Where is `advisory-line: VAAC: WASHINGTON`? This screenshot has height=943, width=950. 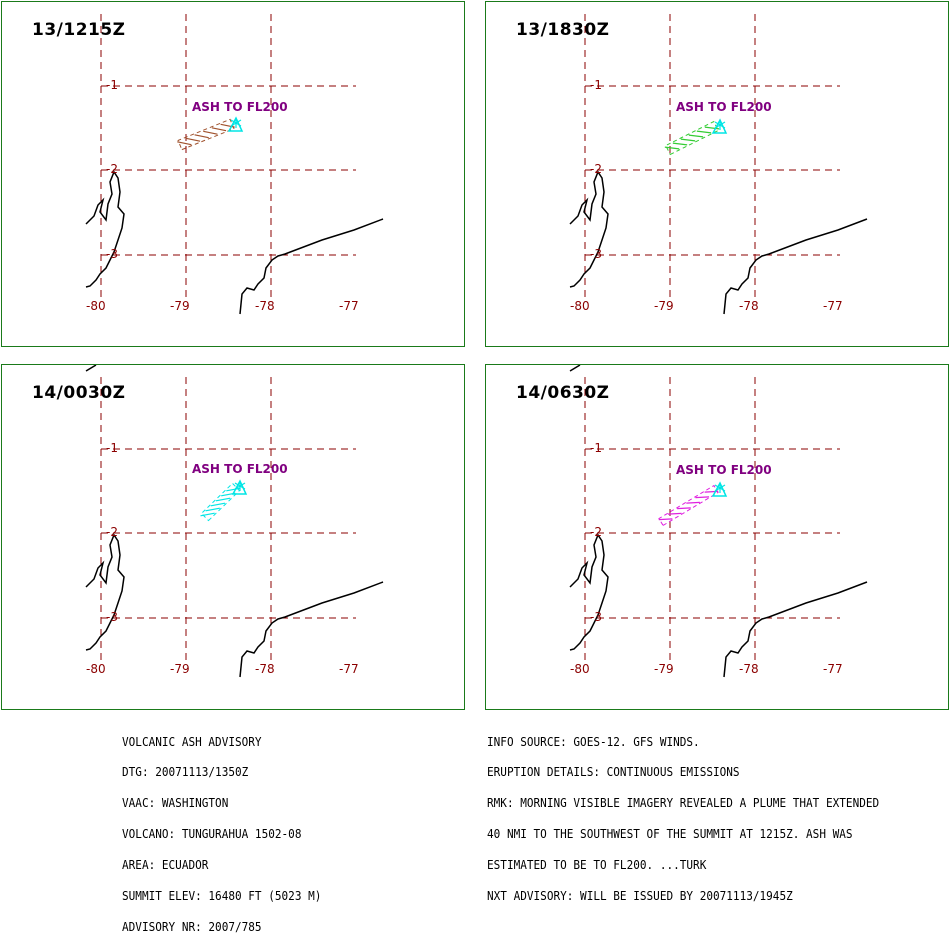
advisory-line: VAAC: WASHINGTON is located at coordinates (175, 803).